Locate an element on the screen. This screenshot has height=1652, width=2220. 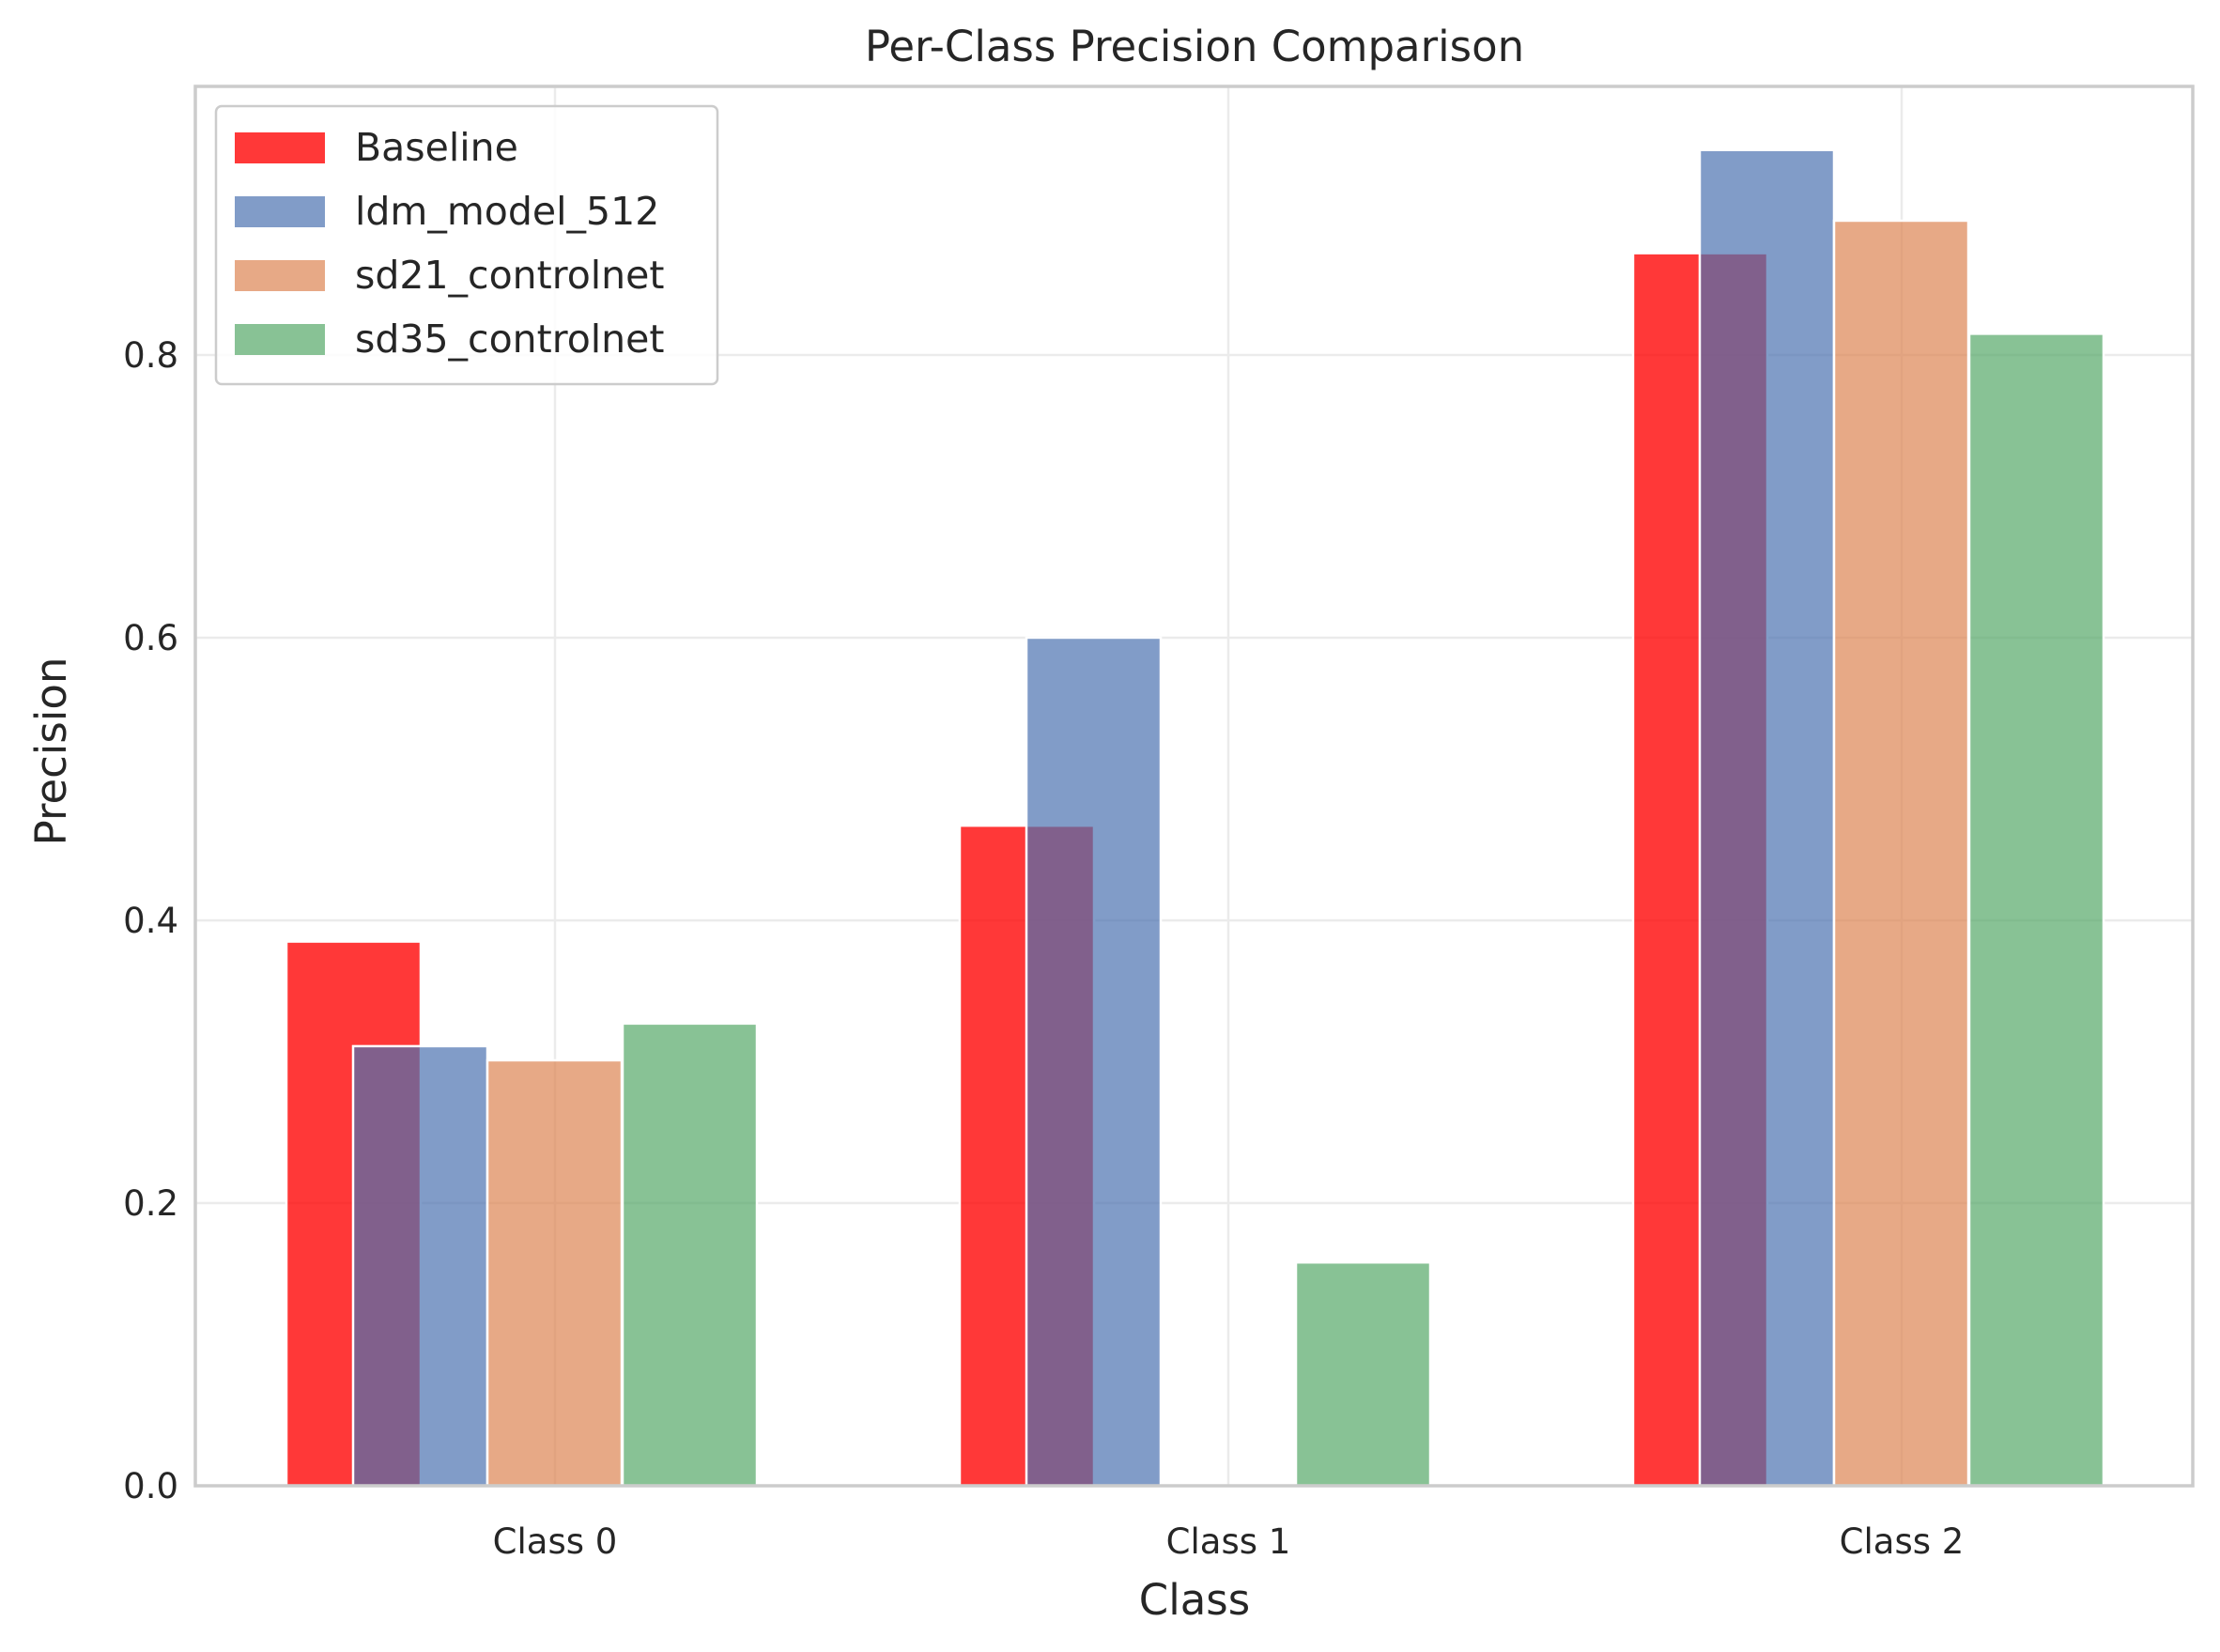
legend-label: sd21_controlnet is located at coordinates (509, 275).